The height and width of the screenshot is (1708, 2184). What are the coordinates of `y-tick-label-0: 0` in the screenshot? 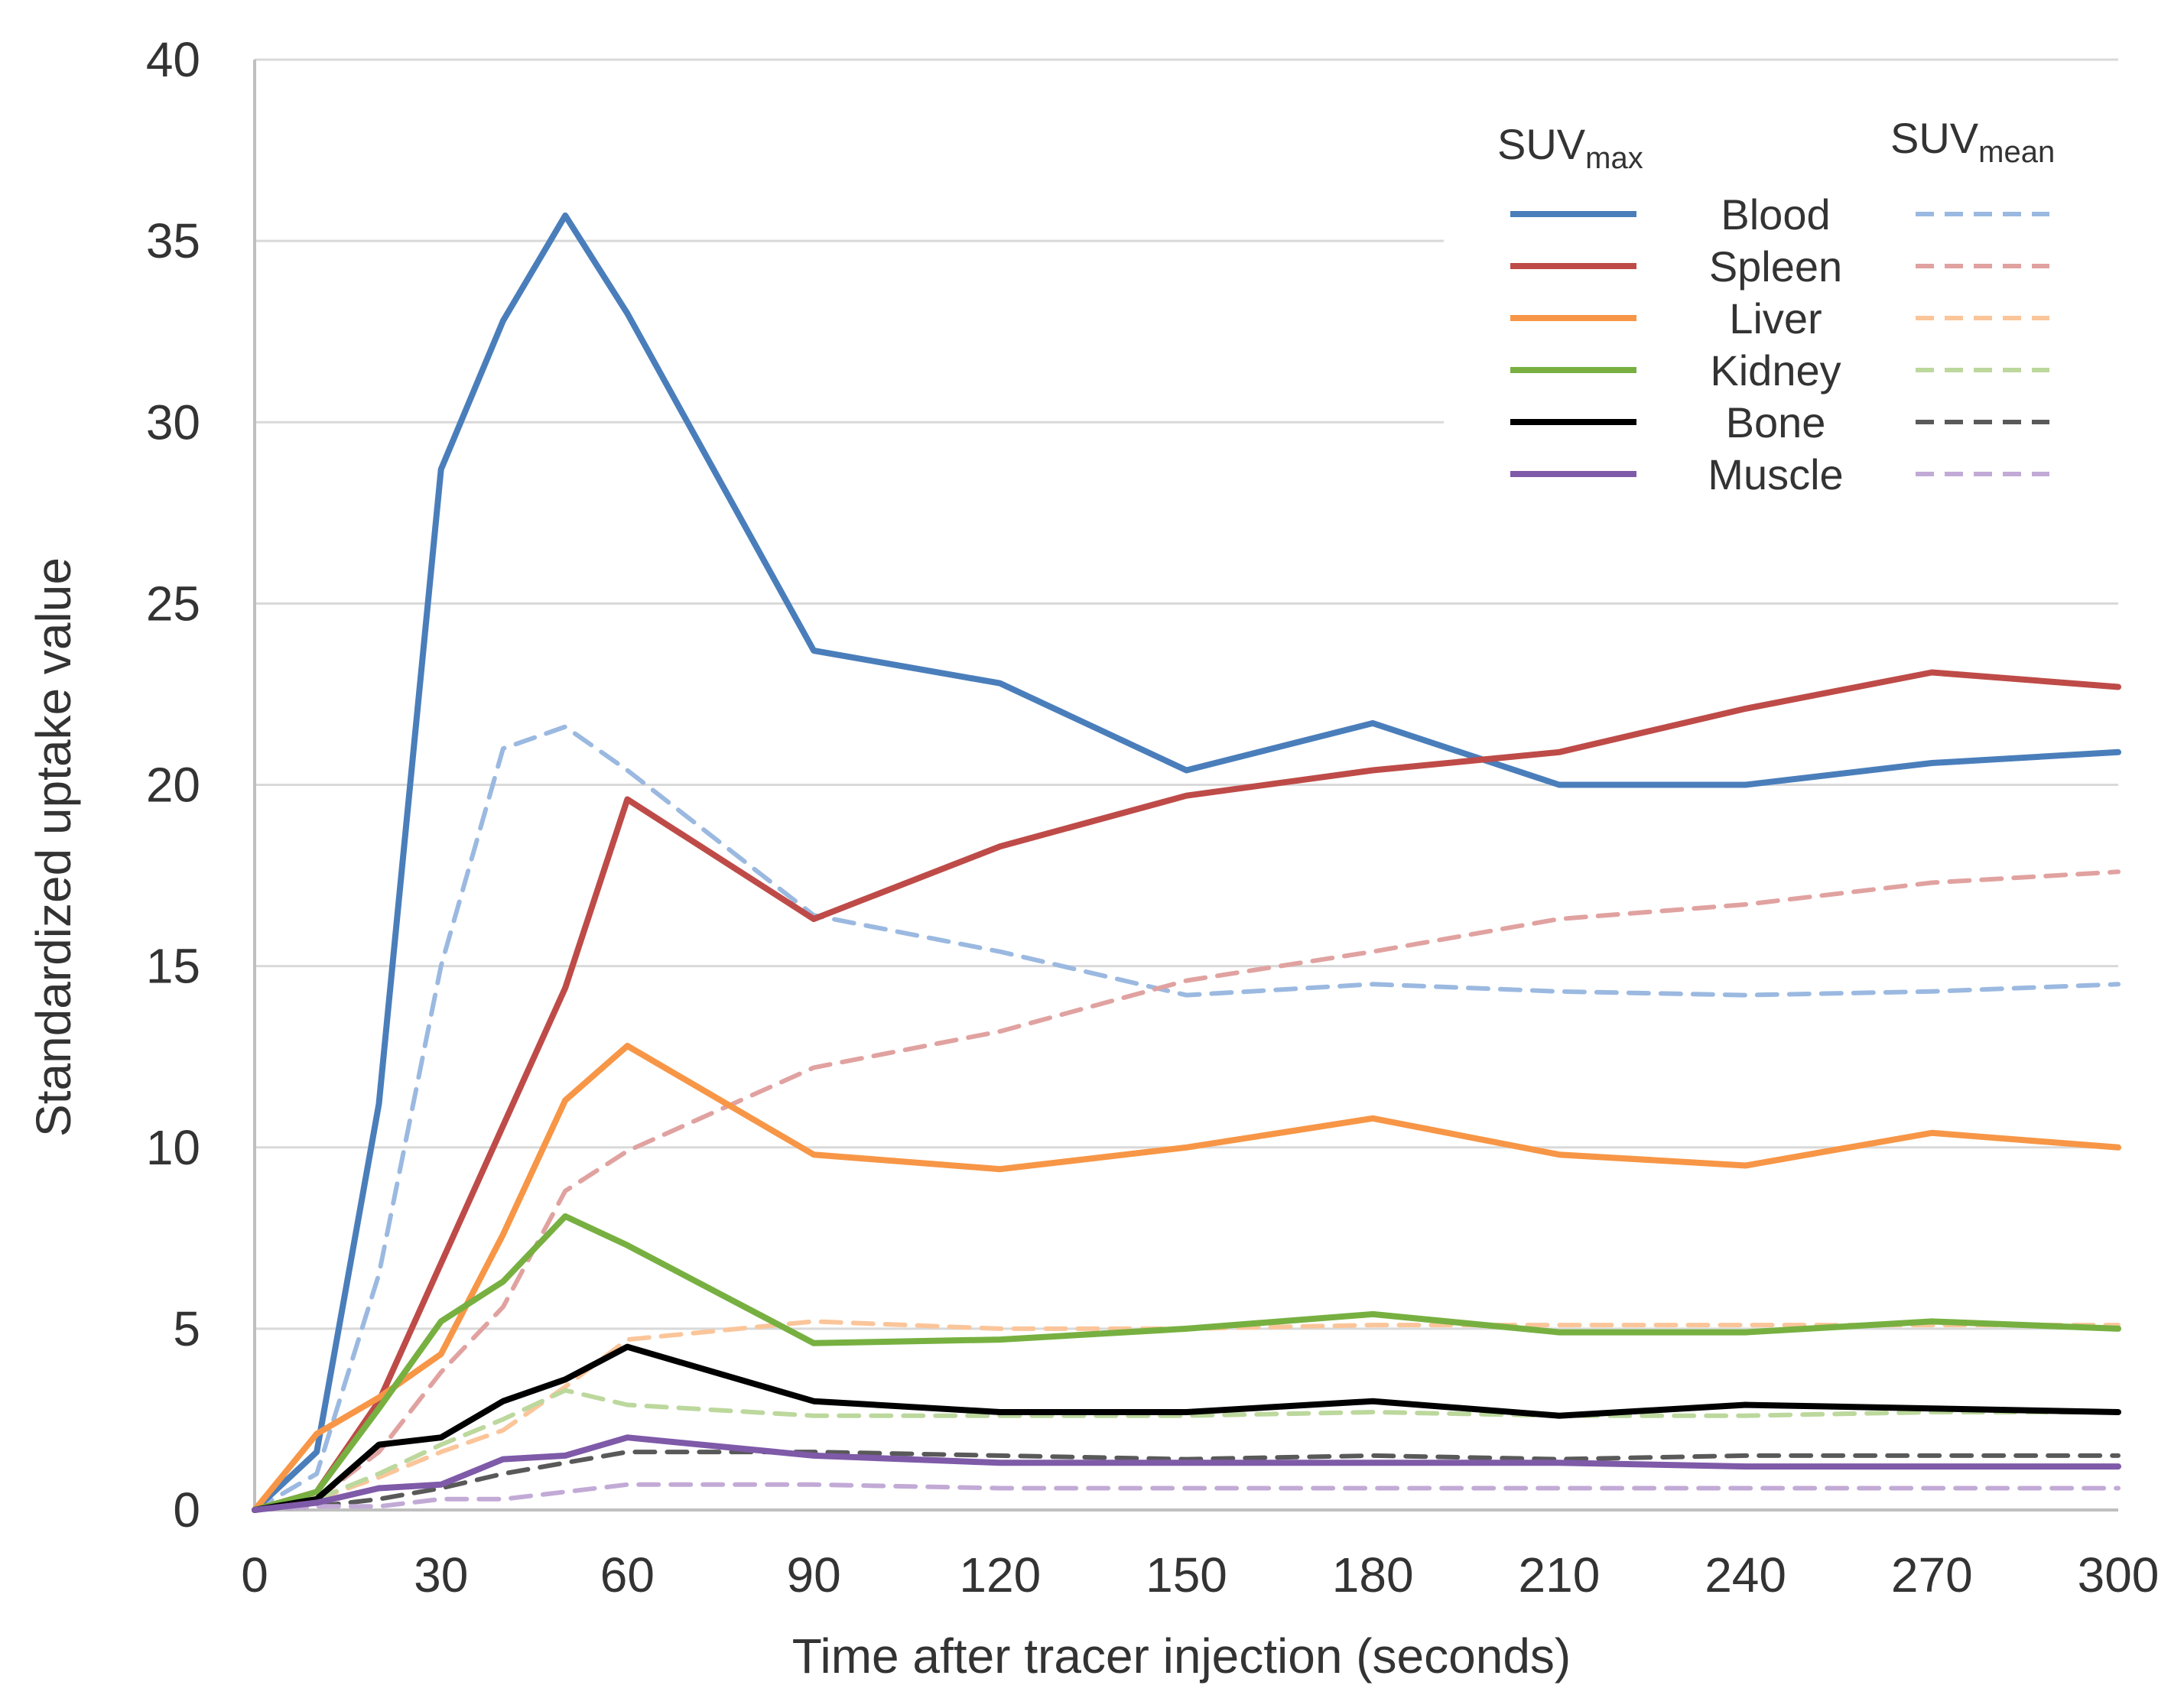 It's located at (186, 1510).